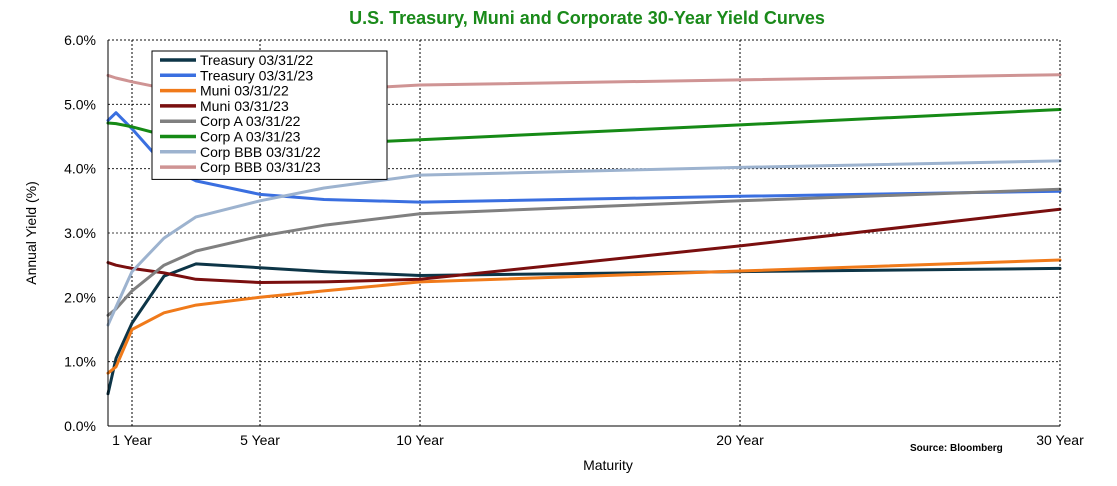  Describe the element at coordinates (80, 362) in the screenshot. I see `y-tick-label: 1.0%` at that location.